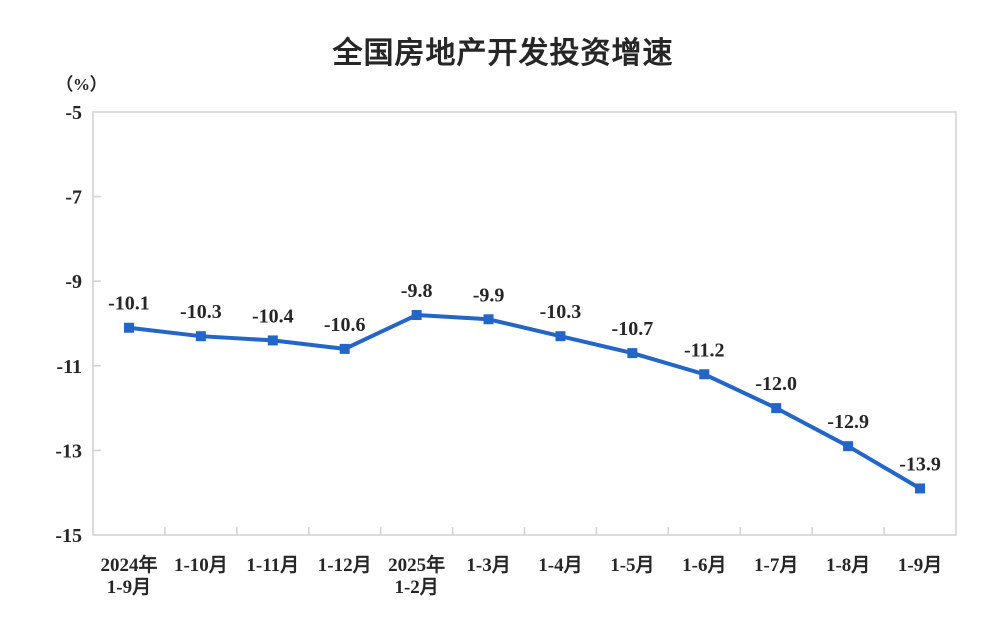 The image size is (1006, 628). I want to click on data-label: -13.9, so click(920, 464).